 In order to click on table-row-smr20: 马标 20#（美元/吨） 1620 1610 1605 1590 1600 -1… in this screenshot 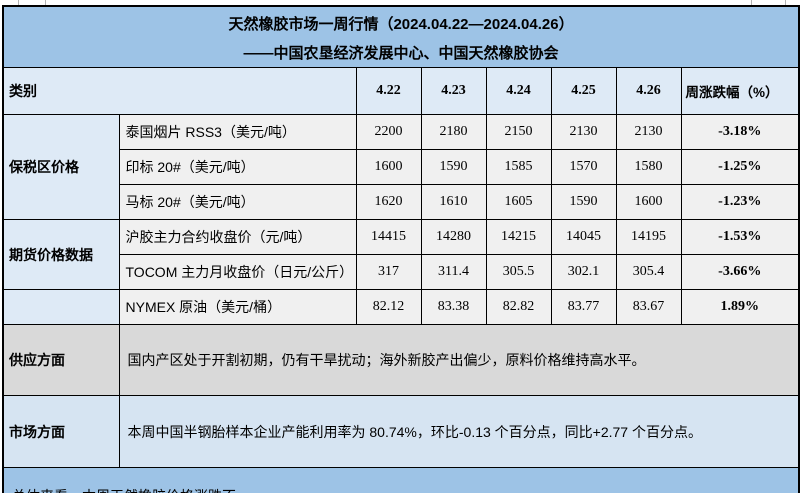, I will do `click(401, 202)`.